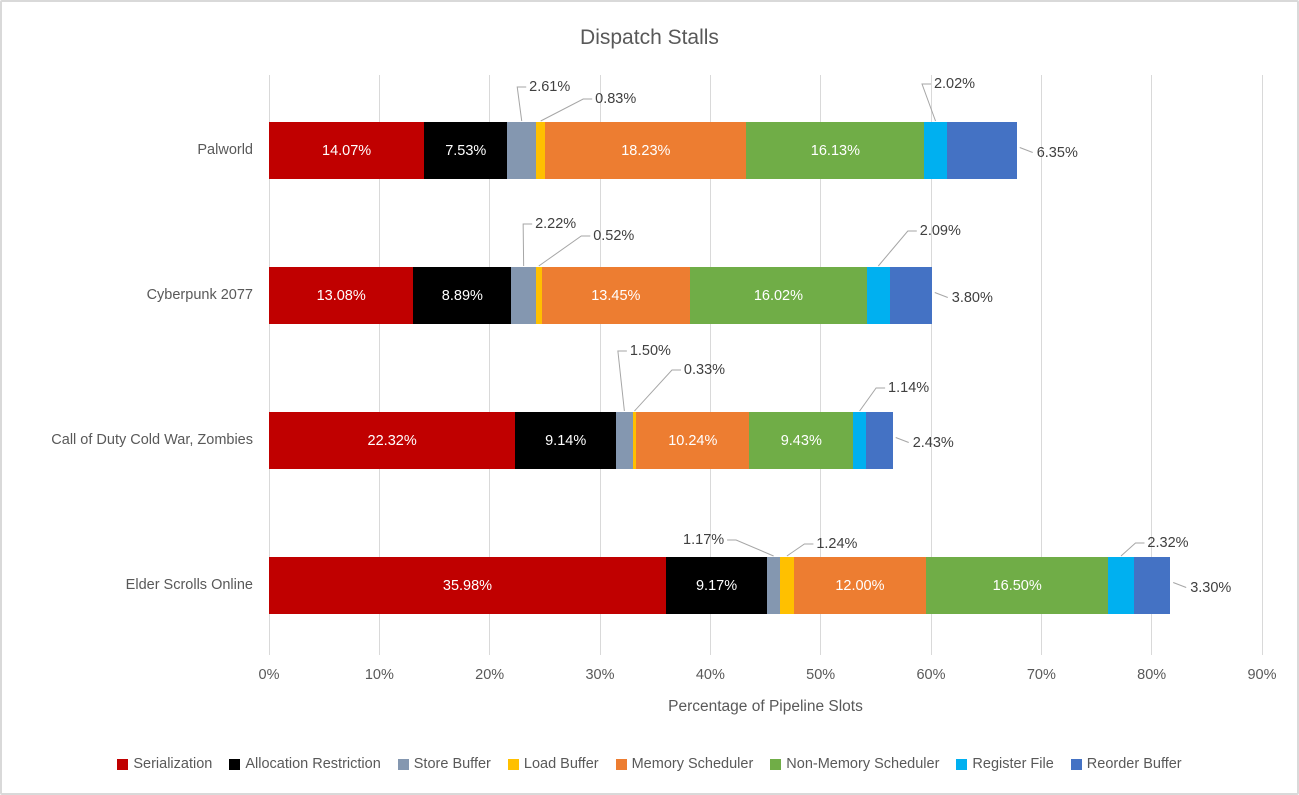 The width and height of the screenshot is (1299, 795). What do you see at coordinates (649, 37) in the screenshot?
I see `chart-title: Dispatch Stalls` at bounding box center [649, 37].